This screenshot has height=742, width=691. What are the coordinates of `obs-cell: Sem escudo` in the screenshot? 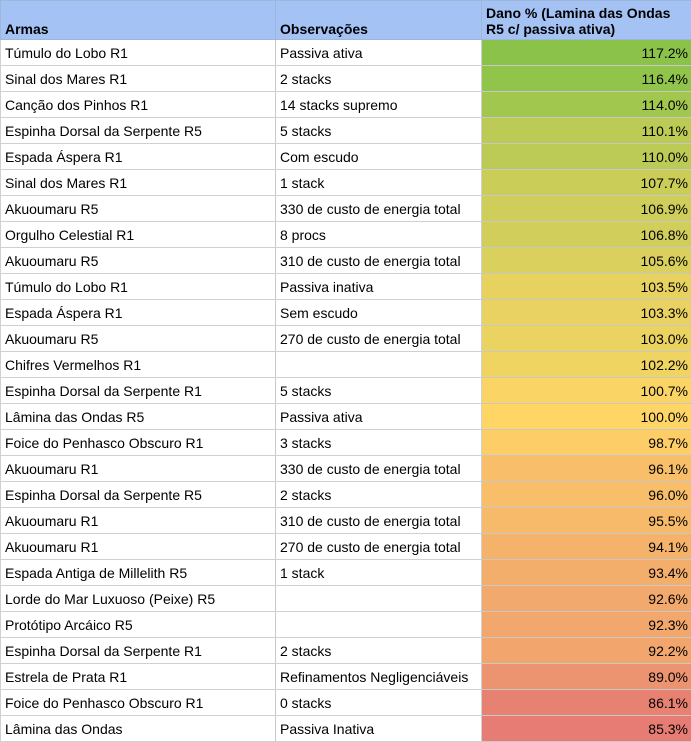 It's located at (379, 313).